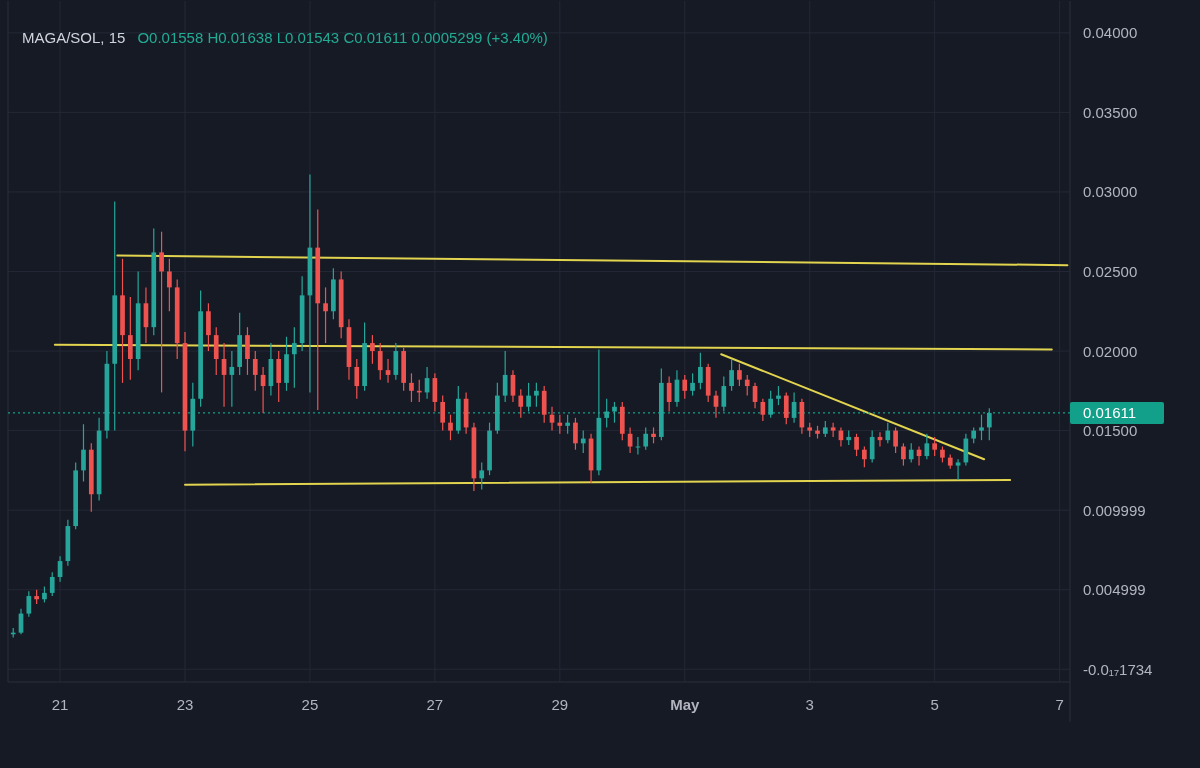 This screenshot has height=768, width=1200. Describe the element at coordinates (1110, 33) in the screenshot. I see `y-tick-label: 0.04000` at that location.